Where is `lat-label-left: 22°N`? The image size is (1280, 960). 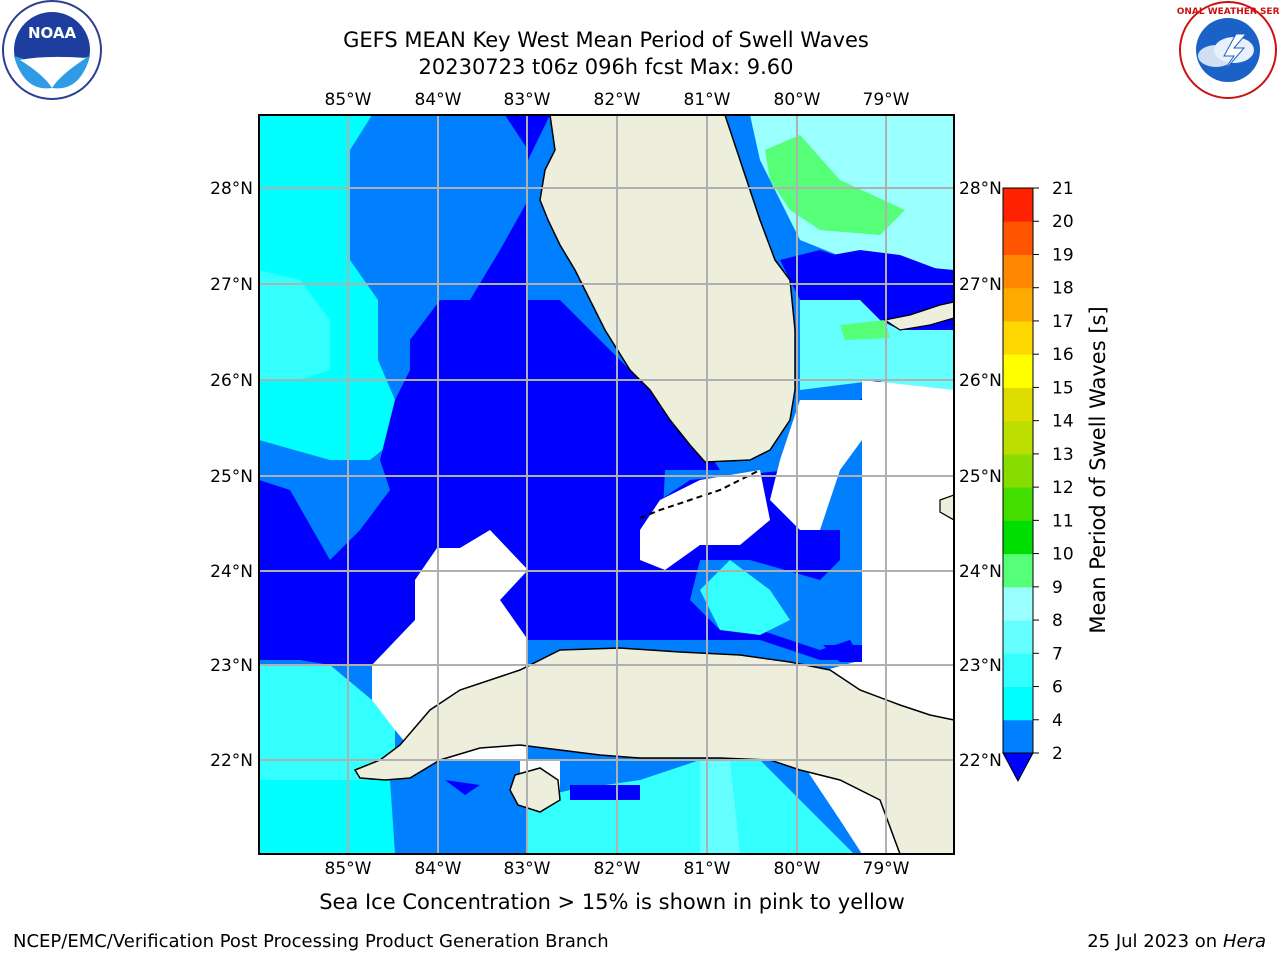 lat-label-left: 22°N is located at coordinates (231, 761).